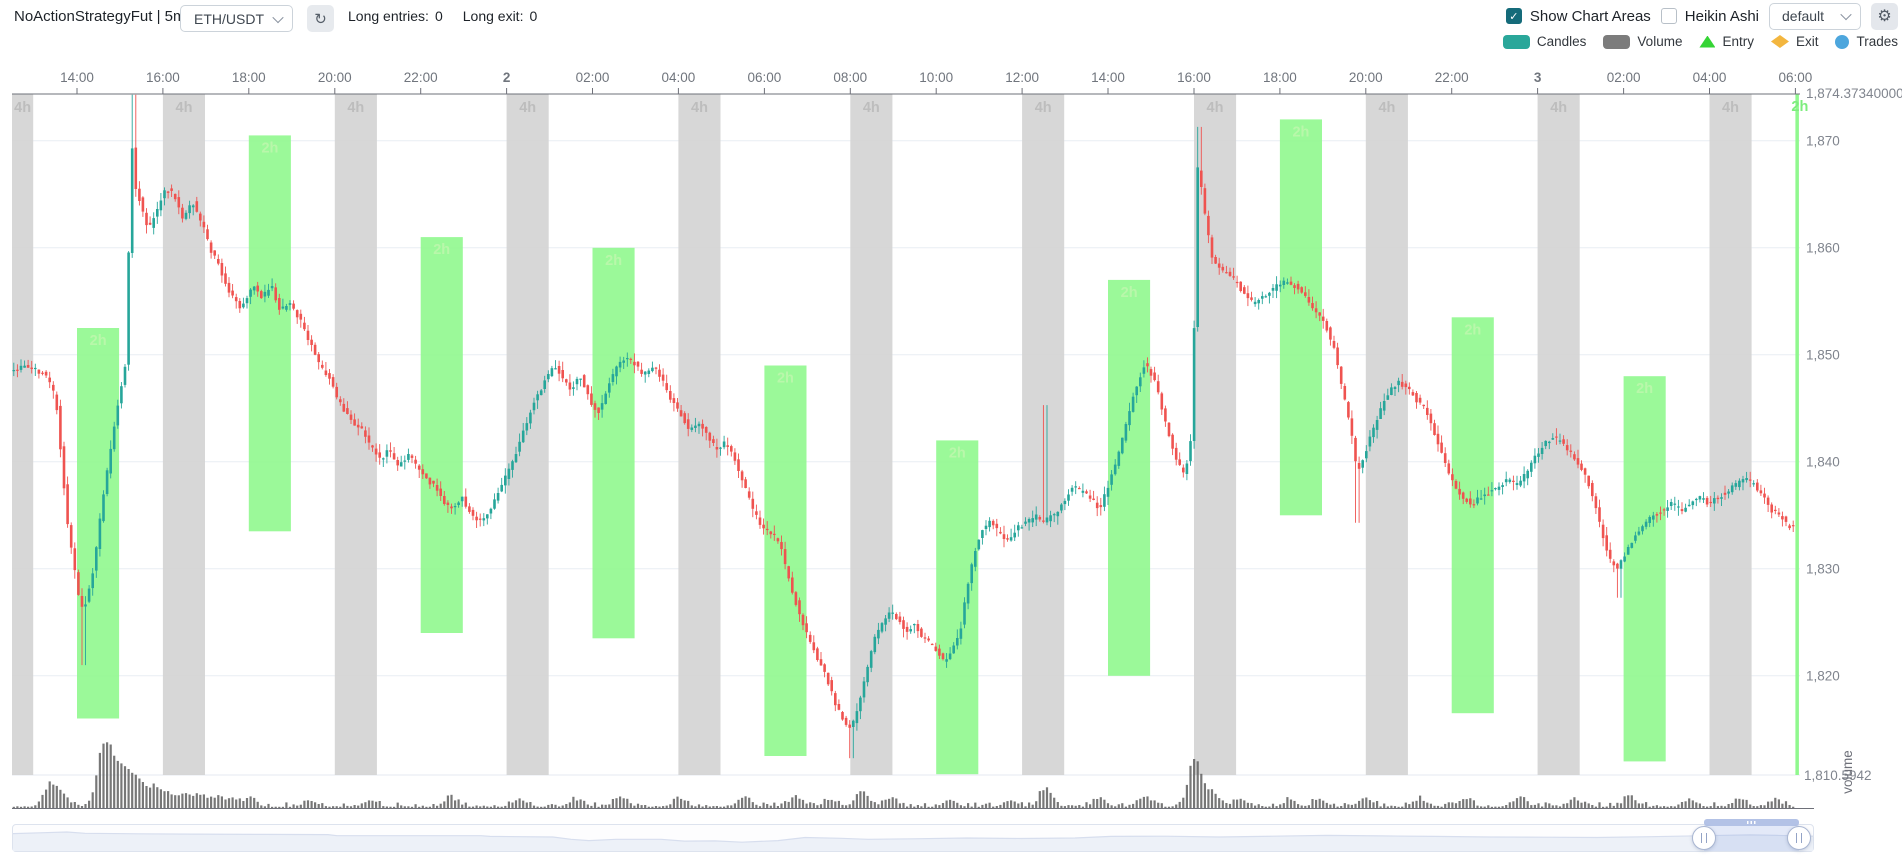 The height and width of the screenshot is (859, 1902). What do you see at coordinates (1823, 461) in the screenshot?
I see `svg-text: 1,840` at bounding box center [1823, 461].